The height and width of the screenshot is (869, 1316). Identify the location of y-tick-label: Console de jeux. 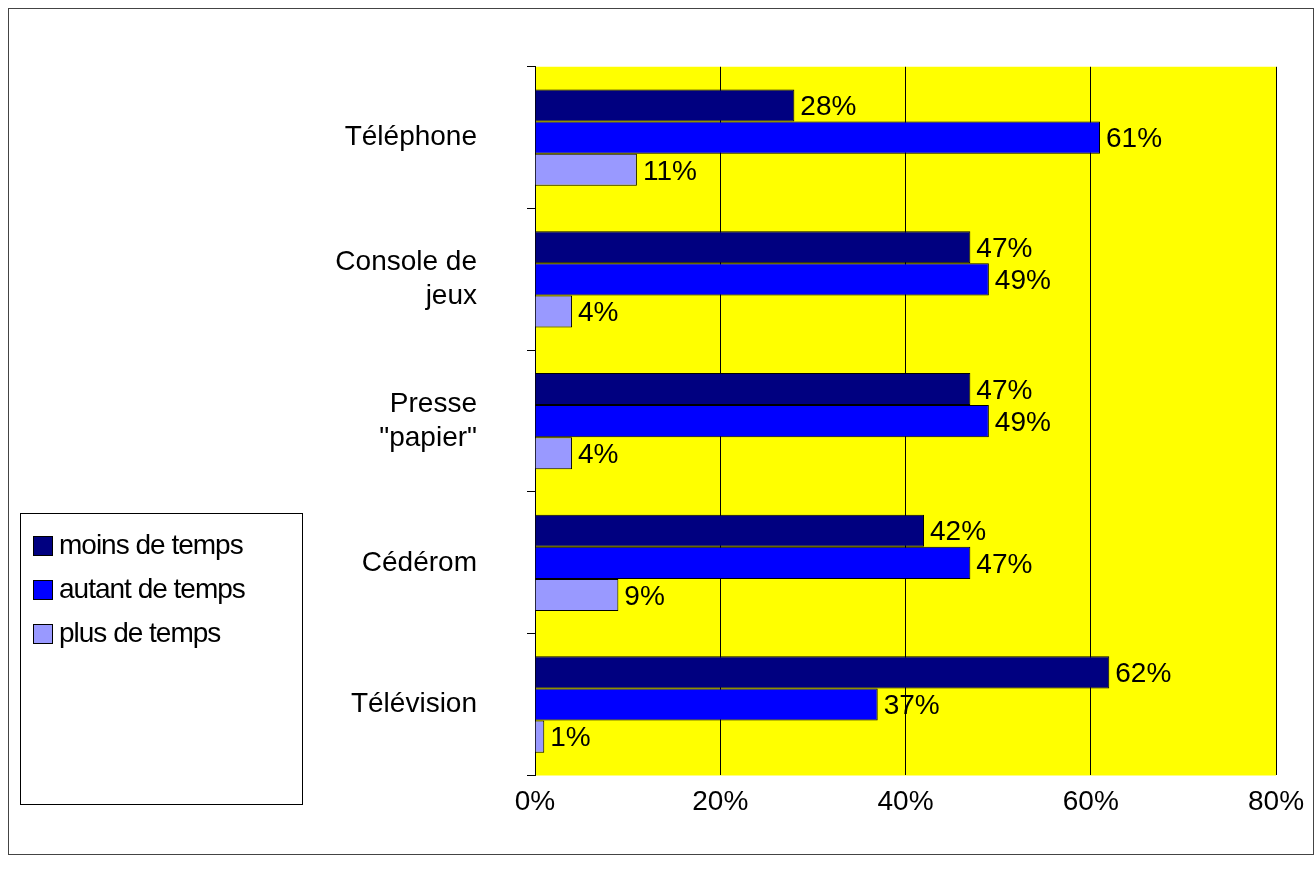
(406, 277).